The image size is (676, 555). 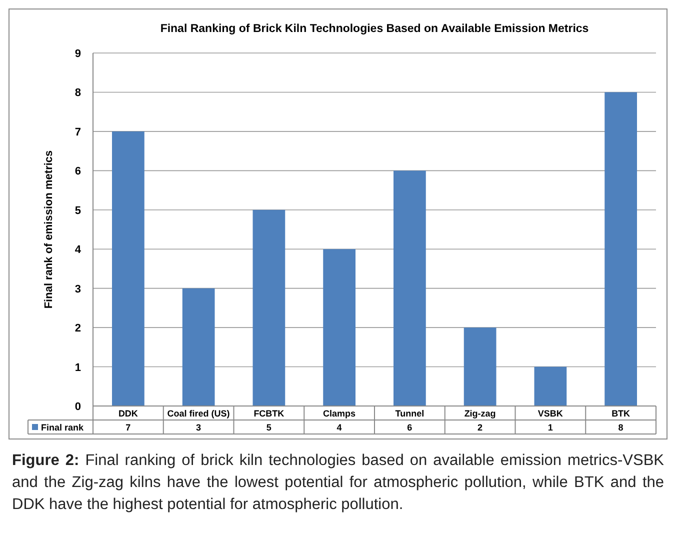 What do you see at coordinates (77, 54) in the screenshot?
I see `y-tick-label: 9` at bounding box center [77, 54].